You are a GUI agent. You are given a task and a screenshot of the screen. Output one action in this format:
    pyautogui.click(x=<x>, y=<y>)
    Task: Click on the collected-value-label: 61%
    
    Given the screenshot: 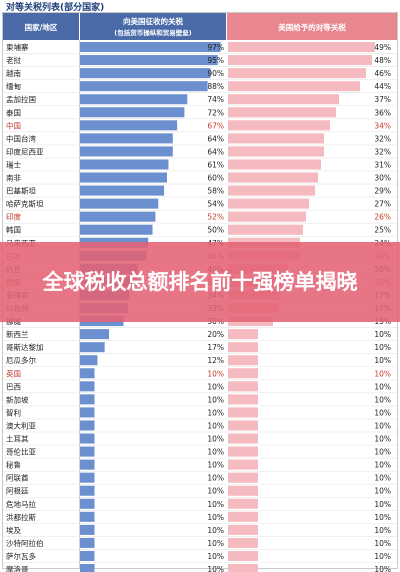 What is the action you would take?
    pyautogui.click(x=215, y=164)
    